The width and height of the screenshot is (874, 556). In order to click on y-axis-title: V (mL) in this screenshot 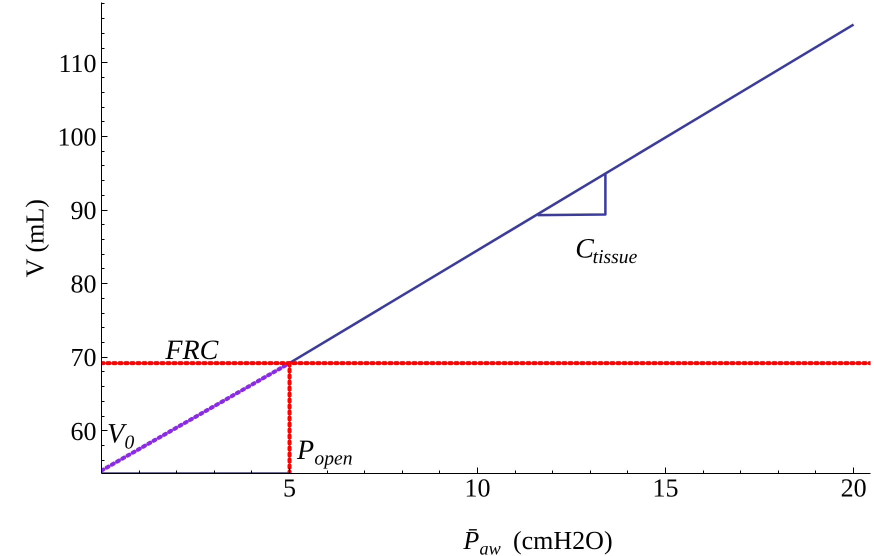, I will do `click(35, 238)`.